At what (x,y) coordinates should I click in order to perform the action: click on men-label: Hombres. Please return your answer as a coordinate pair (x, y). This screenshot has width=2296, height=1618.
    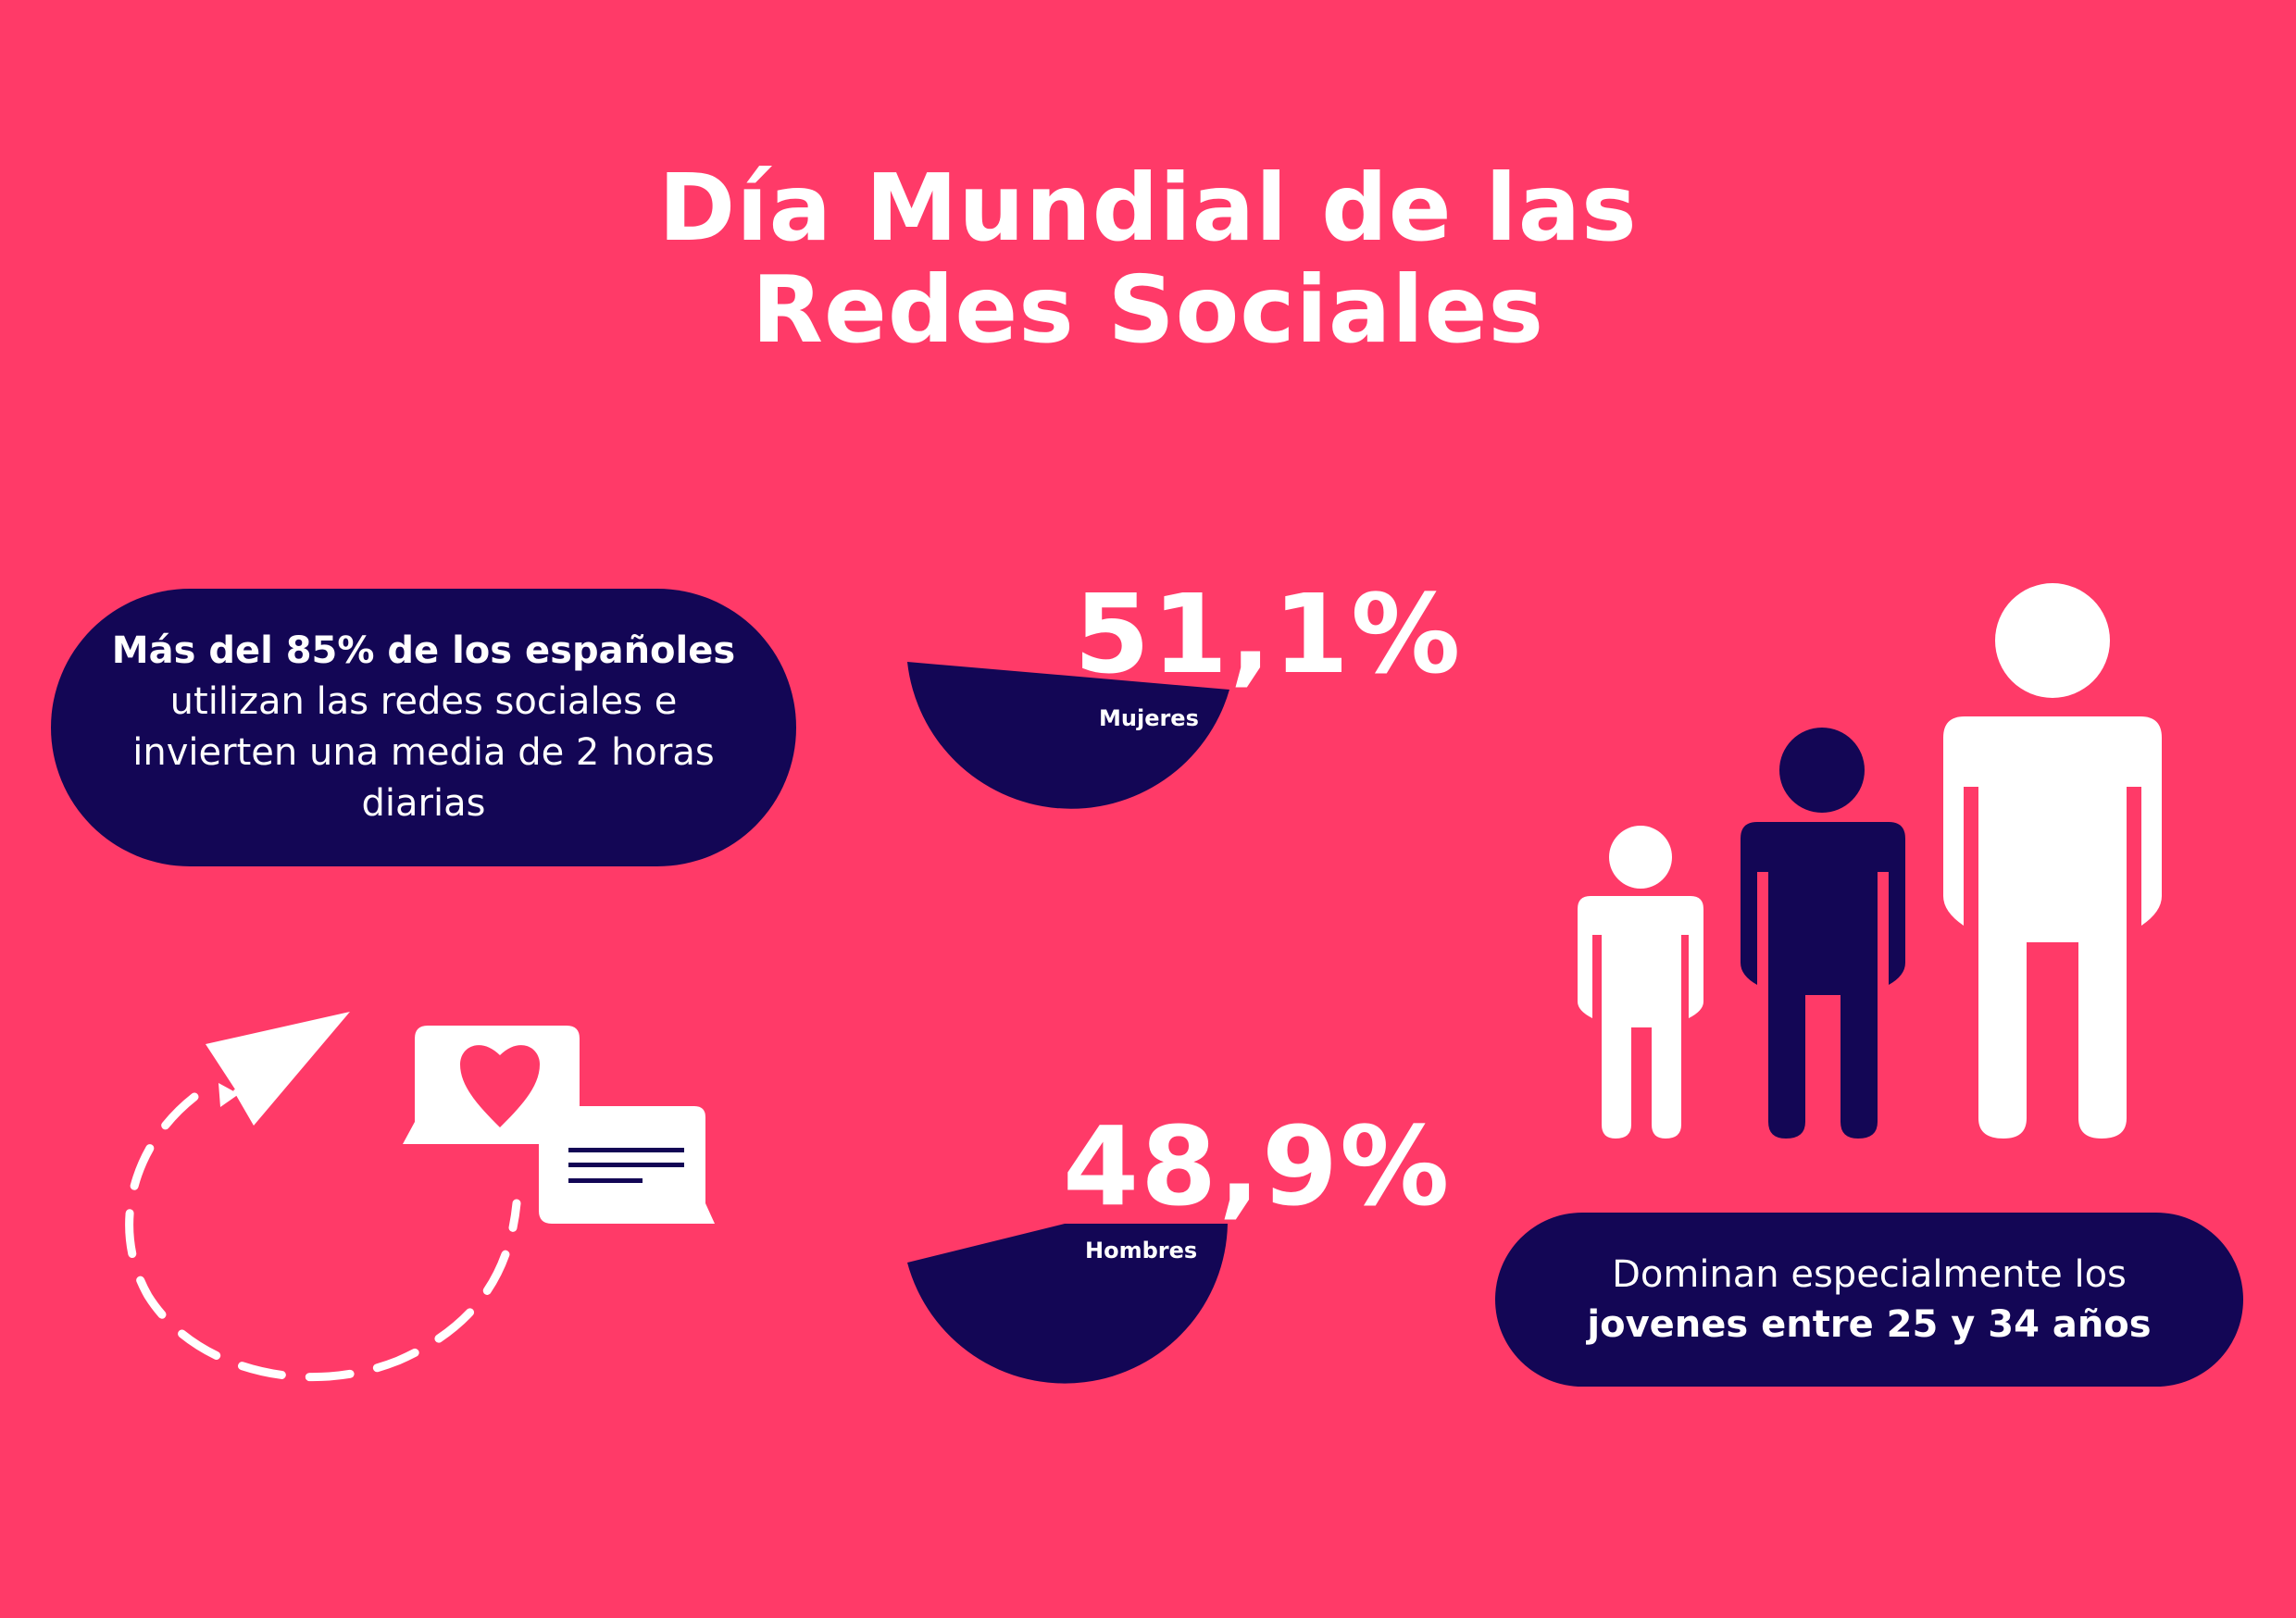
    Looking at the image, I should click on (1141, 1250).